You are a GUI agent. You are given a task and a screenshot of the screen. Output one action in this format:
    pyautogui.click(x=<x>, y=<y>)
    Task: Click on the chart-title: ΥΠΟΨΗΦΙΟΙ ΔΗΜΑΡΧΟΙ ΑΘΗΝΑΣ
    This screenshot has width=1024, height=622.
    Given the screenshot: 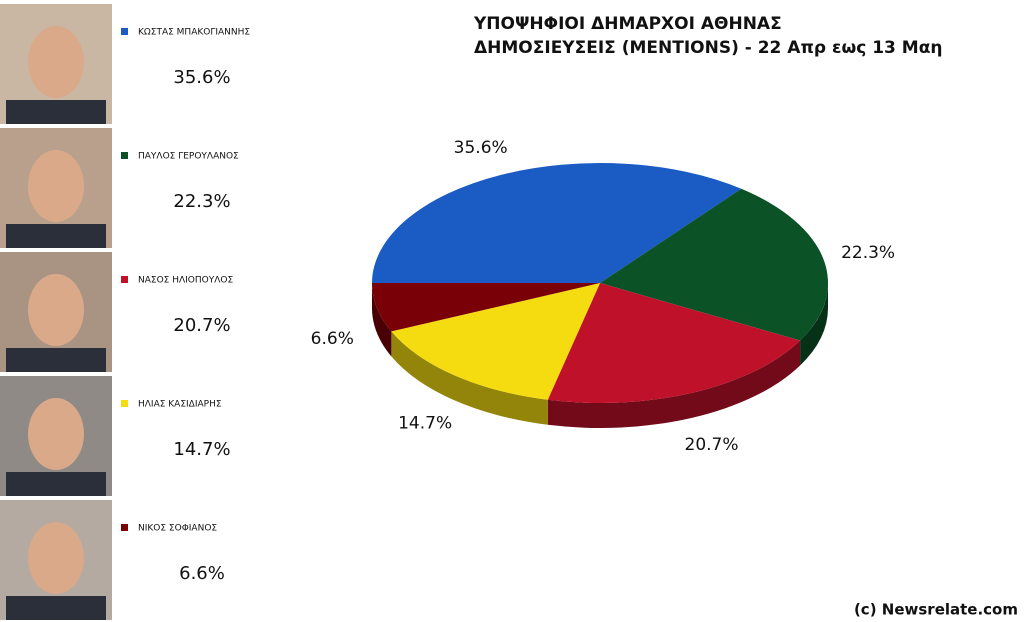 What is the action you would take?
    pyautogui.click(x=627, y=24)
    